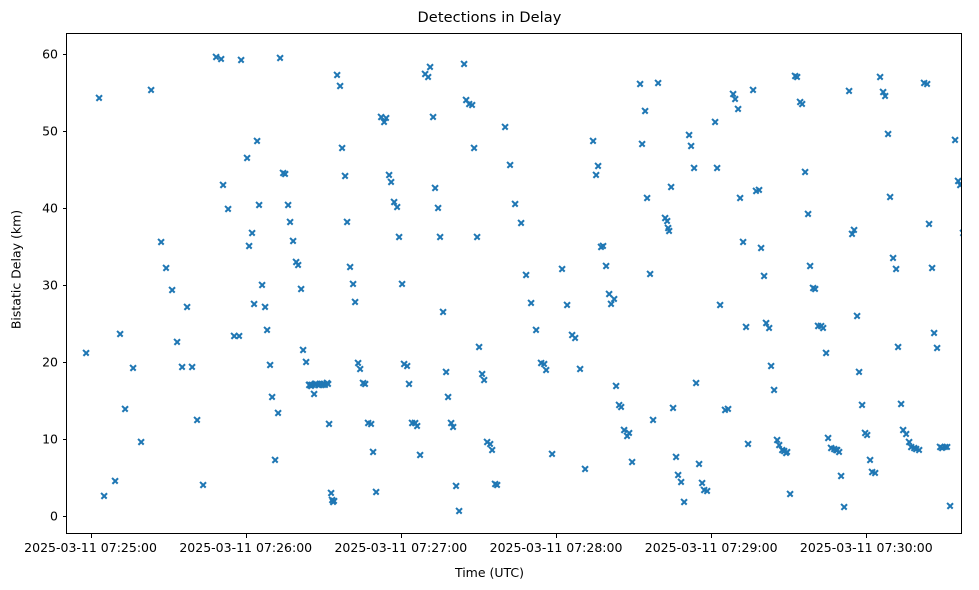 The width and height of the screenshot is (979, 590). I want to click on y-tick-label: 10, so click(50, 439).